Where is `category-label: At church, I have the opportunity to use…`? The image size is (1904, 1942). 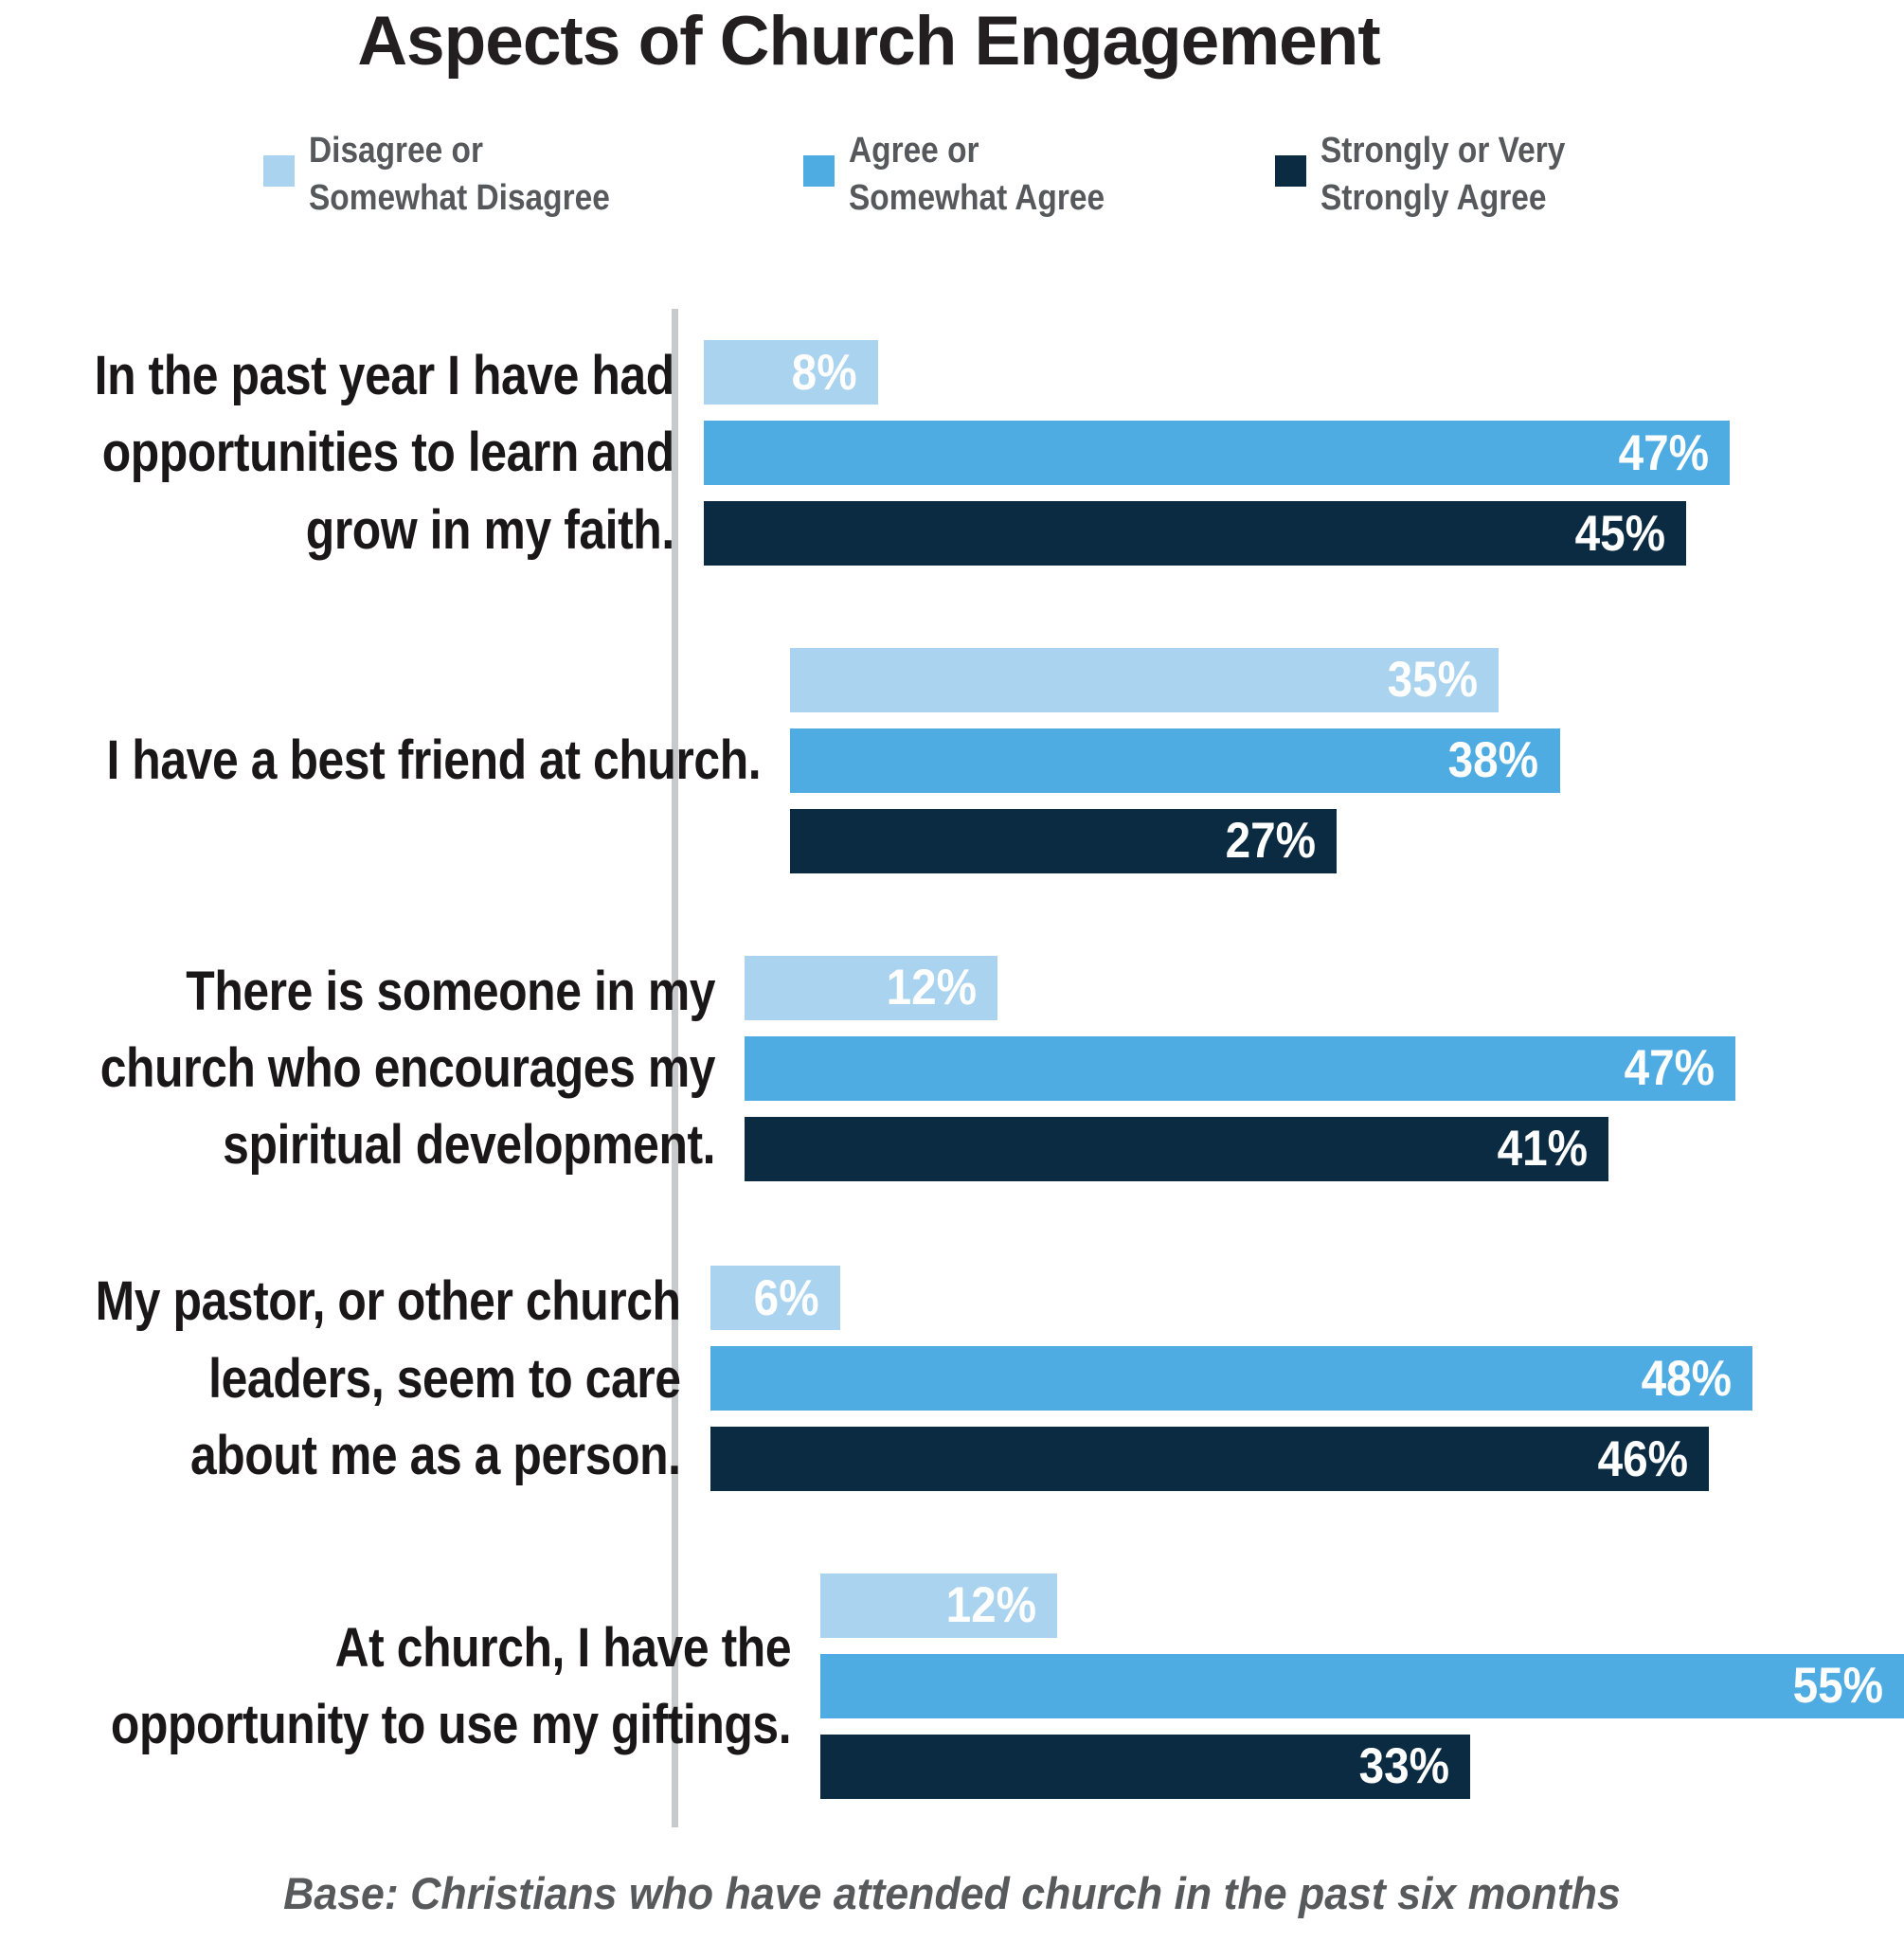 category-label: At church, I have the opportunity to use… is located at coordinates (399, 1686).